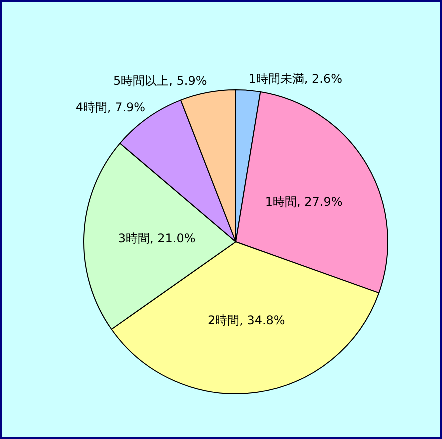 The height and width of the screenshot is (439, 442). What do you see at coordinates (295, 79) in the screenshot?
I see `slice-label: 1時間未満, 2.6%` at bounding box center [295, 79].